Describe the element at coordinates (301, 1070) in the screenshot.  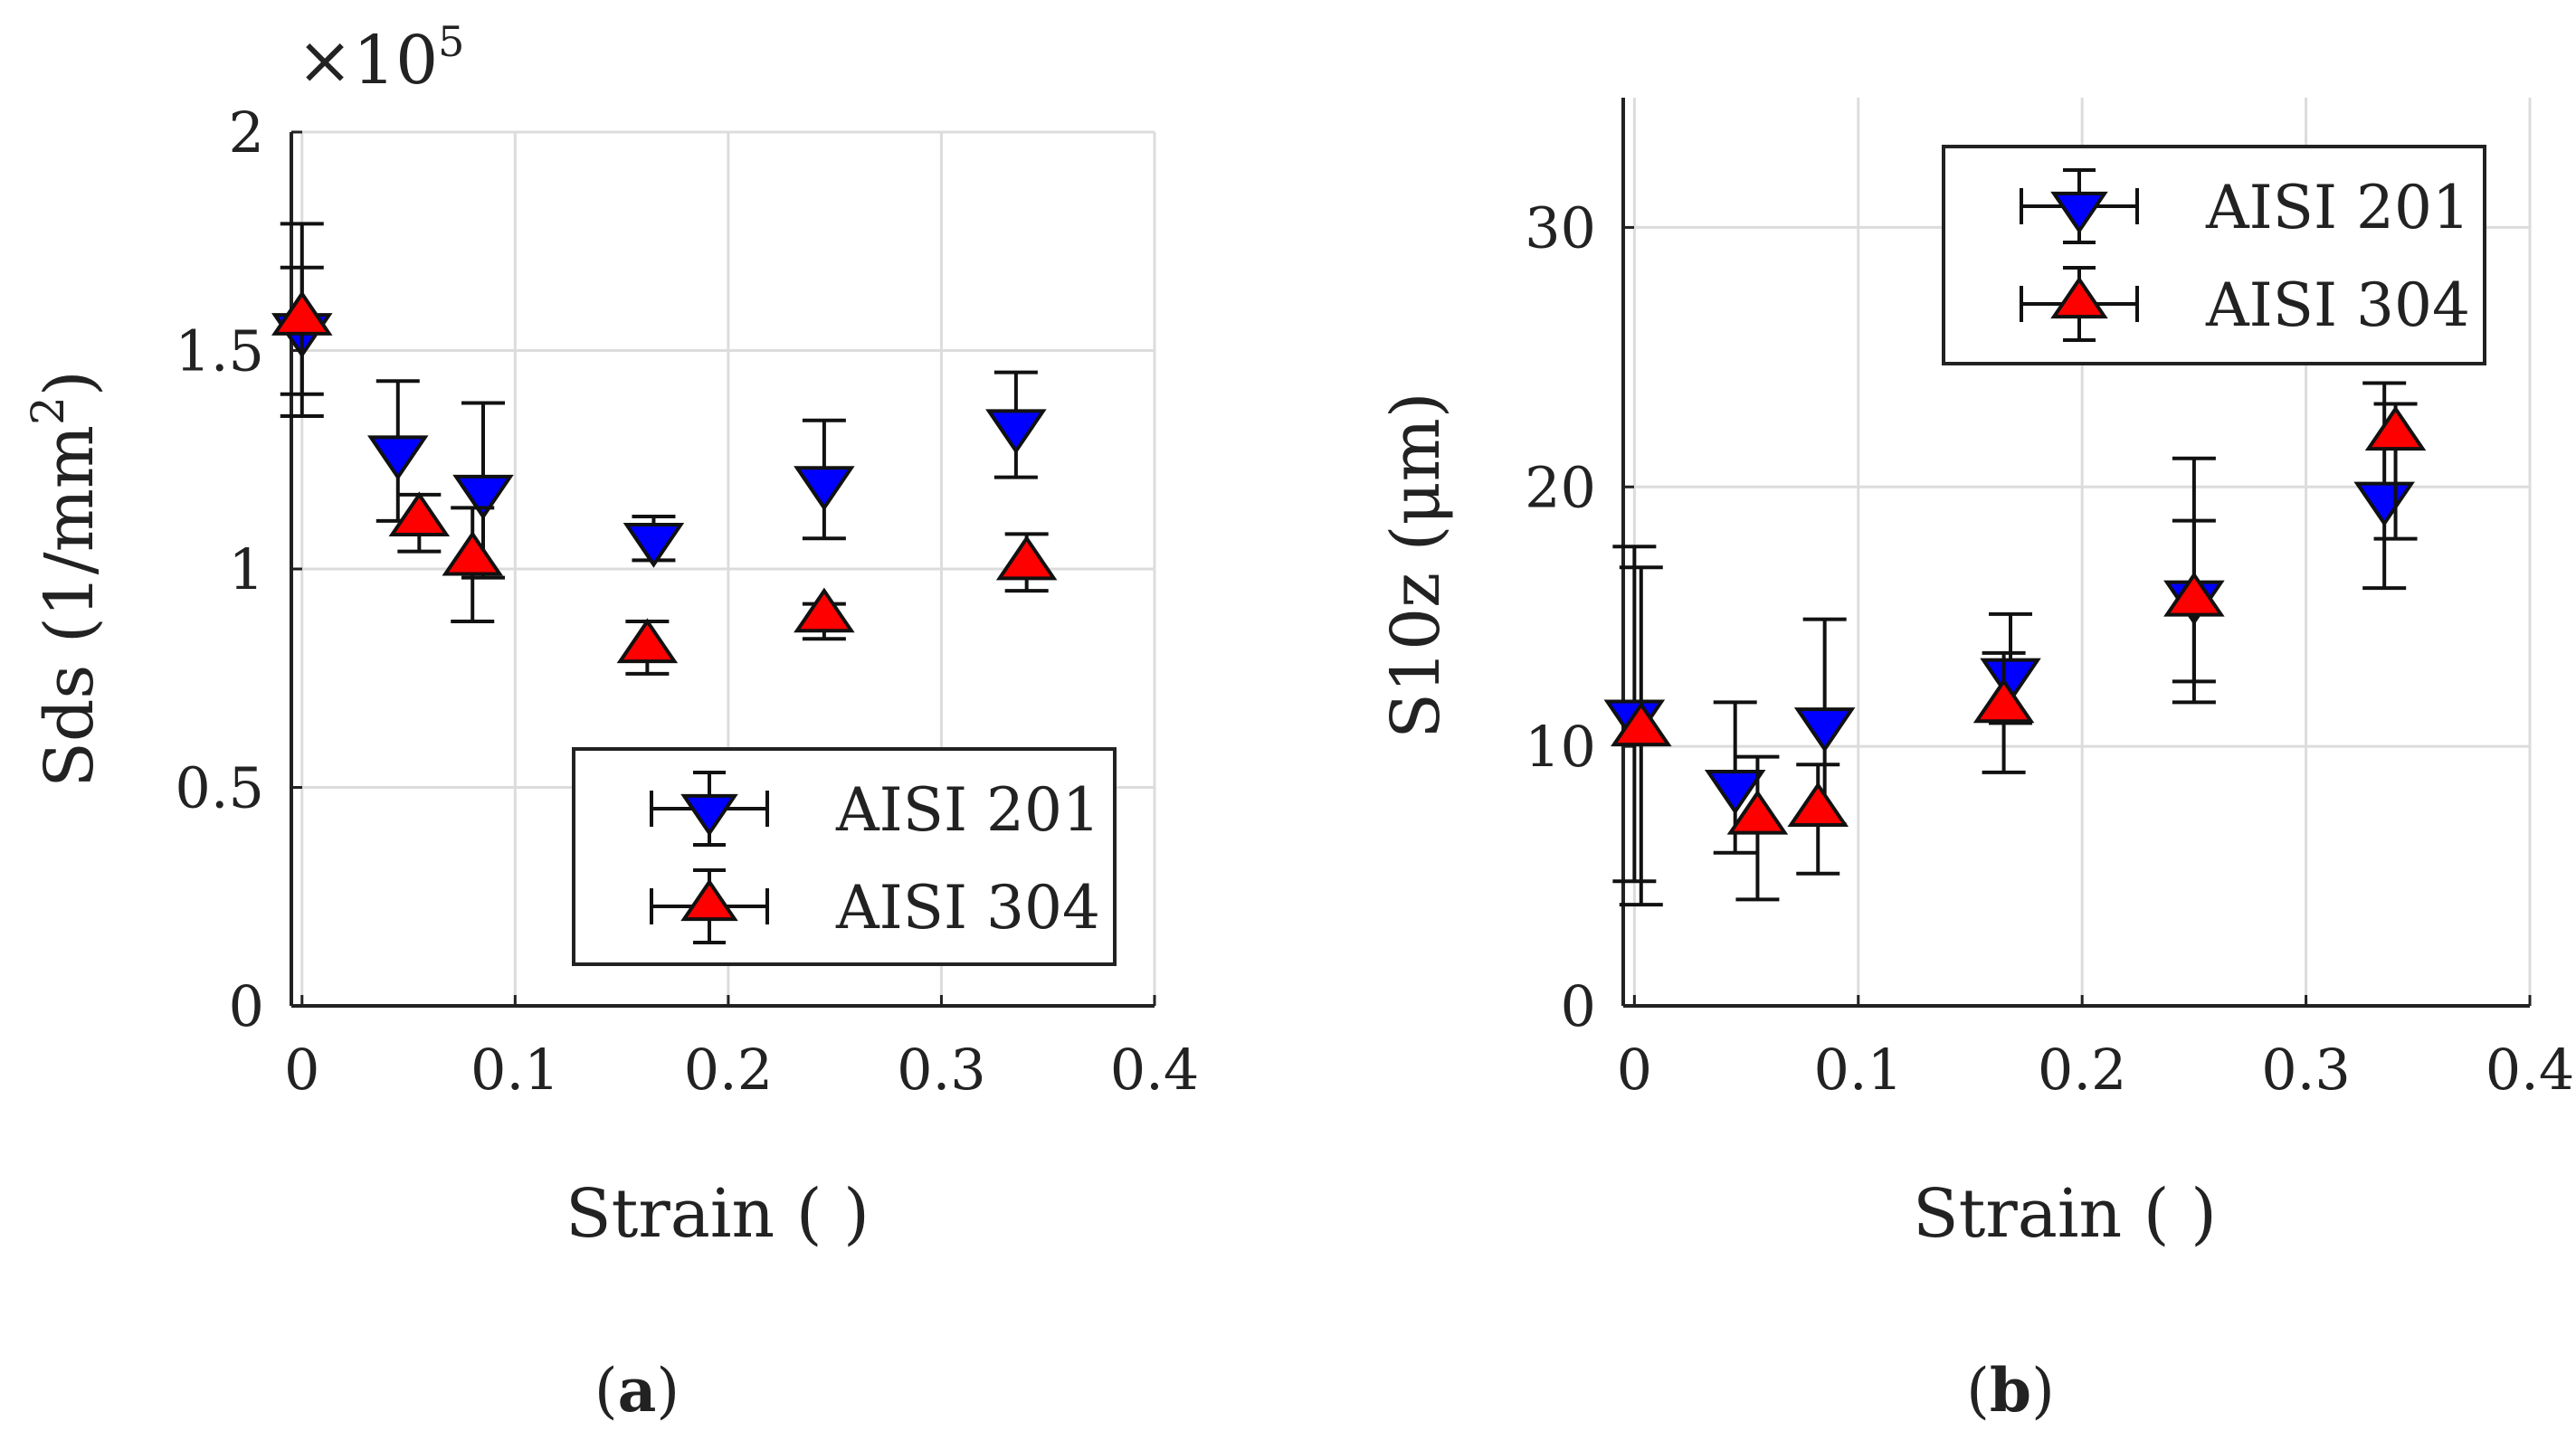
I see `panel-a-x-tick-label: 0` at that location.